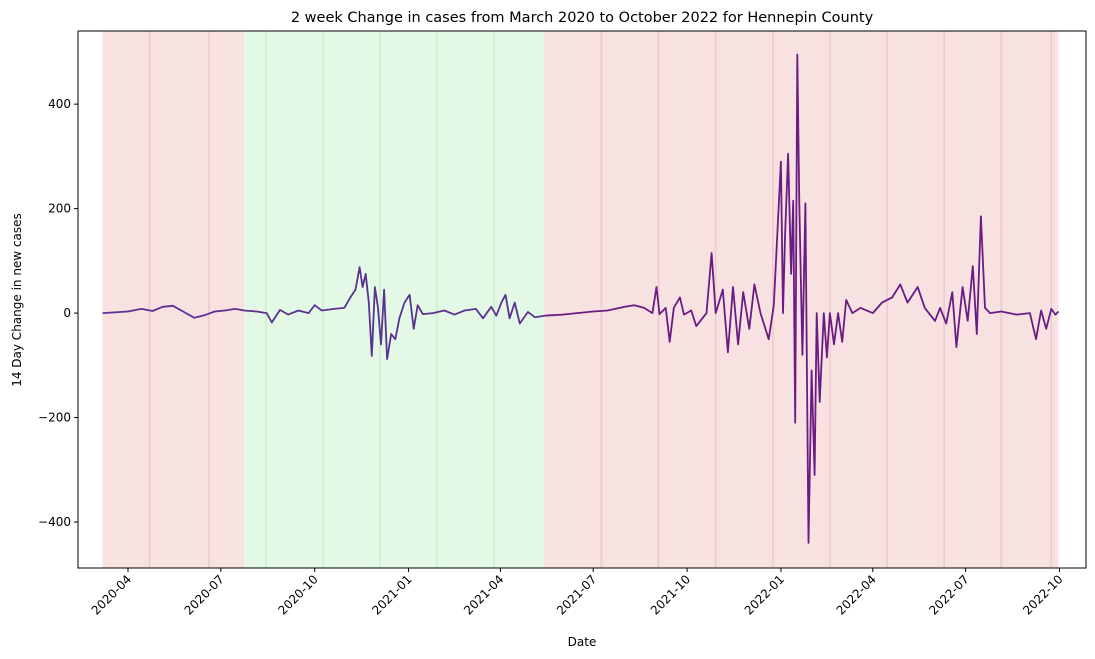  What do you see at coordinates (1042, 594) in the screenshot?
I see `x-tick-label: 2022-10` at bounding box center [1042, 594].